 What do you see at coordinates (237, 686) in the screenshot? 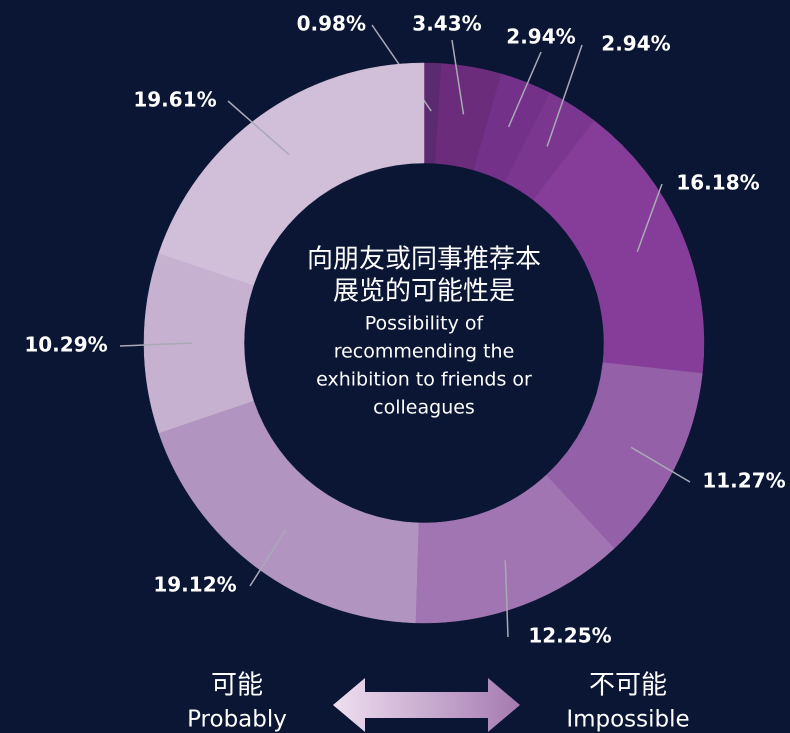
I see `scale-label: 可能` at bounding box center [237, 686].